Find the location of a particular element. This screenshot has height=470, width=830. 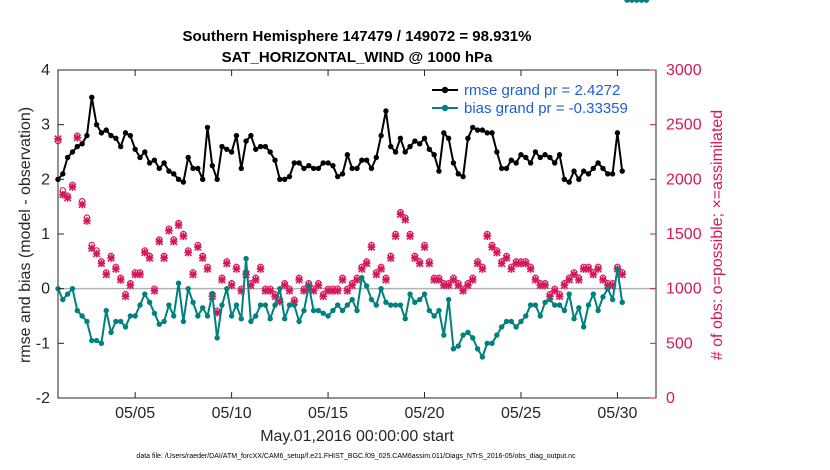

y2-tick-label: 1000 is located at coordinates (684, 289).